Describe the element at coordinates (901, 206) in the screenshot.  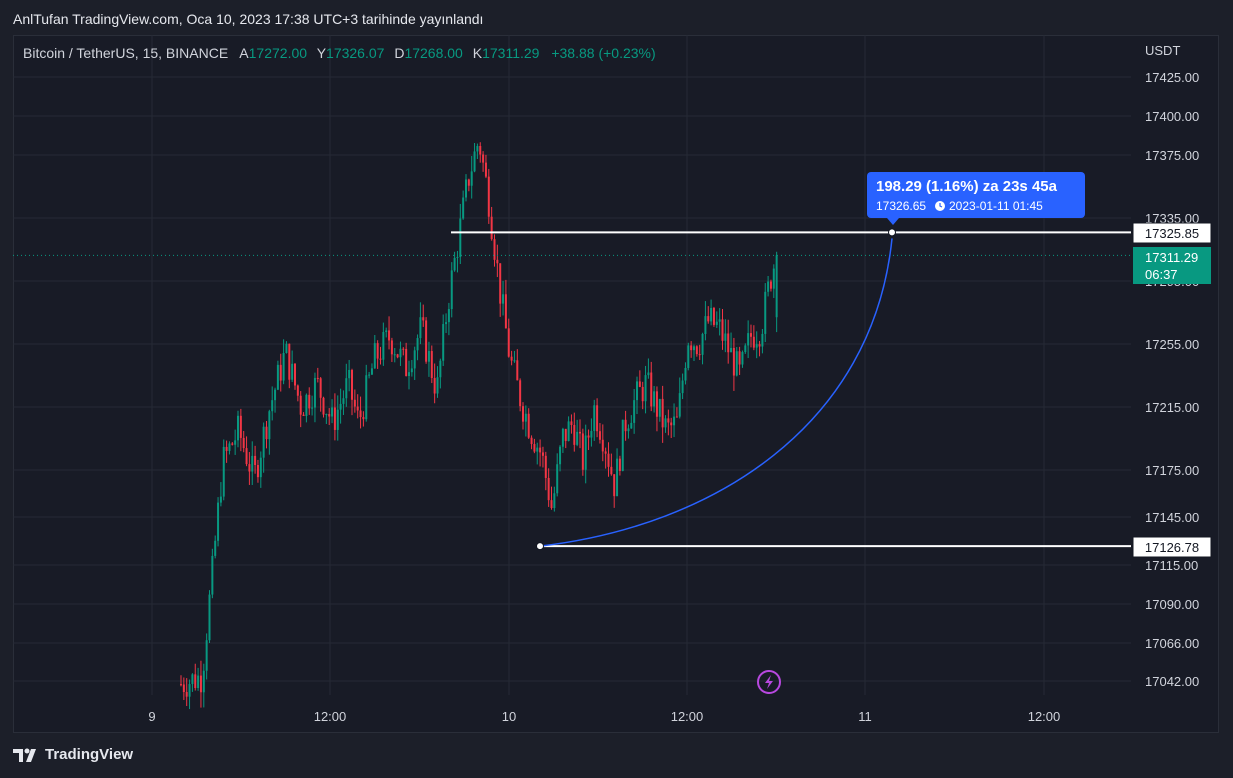
I see `measure-tooltip-price: 17326.65` at that location.